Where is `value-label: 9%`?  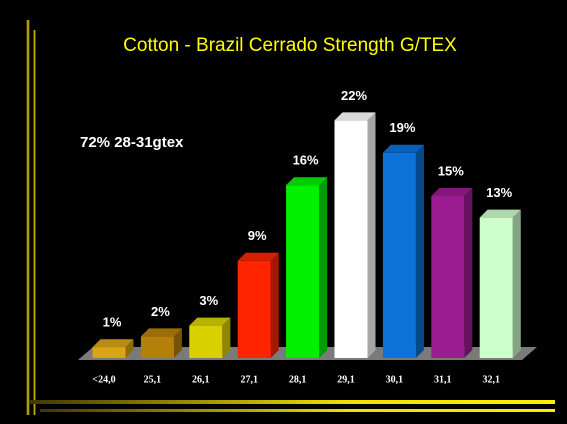 value-label: 9% is located at coordinates (257, 235).